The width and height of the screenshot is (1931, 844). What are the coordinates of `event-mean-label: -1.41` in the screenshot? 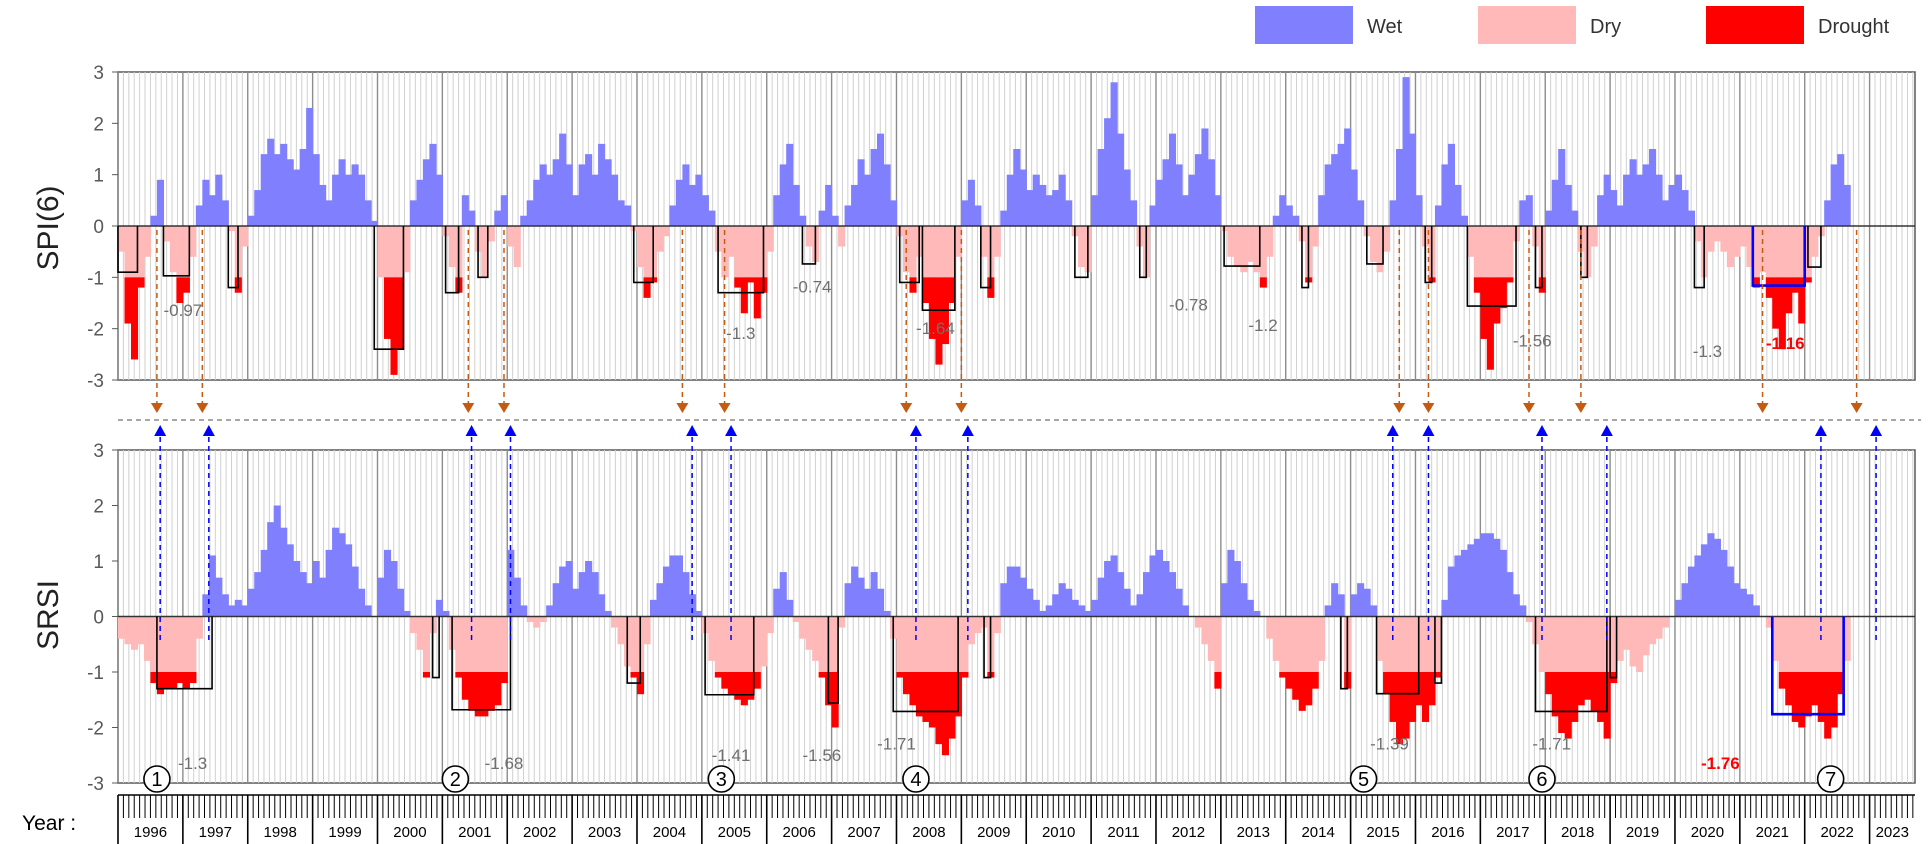 It's located at (731, 755).